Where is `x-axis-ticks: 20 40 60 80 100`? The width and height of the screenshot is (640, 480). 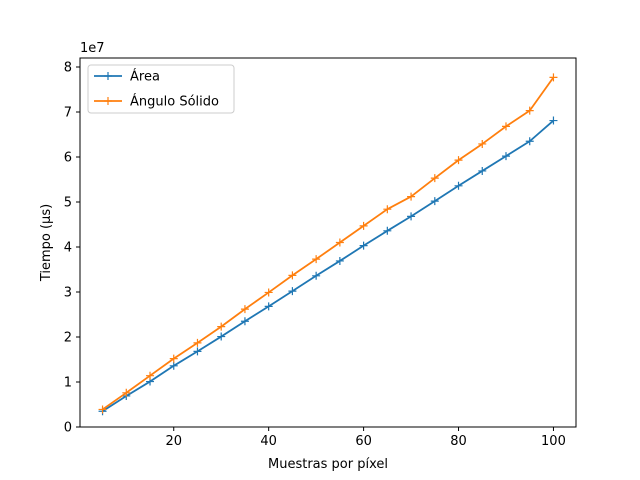
x-axis-ticks: 20 40 60 80 100 is located at coordinates (365, 438).